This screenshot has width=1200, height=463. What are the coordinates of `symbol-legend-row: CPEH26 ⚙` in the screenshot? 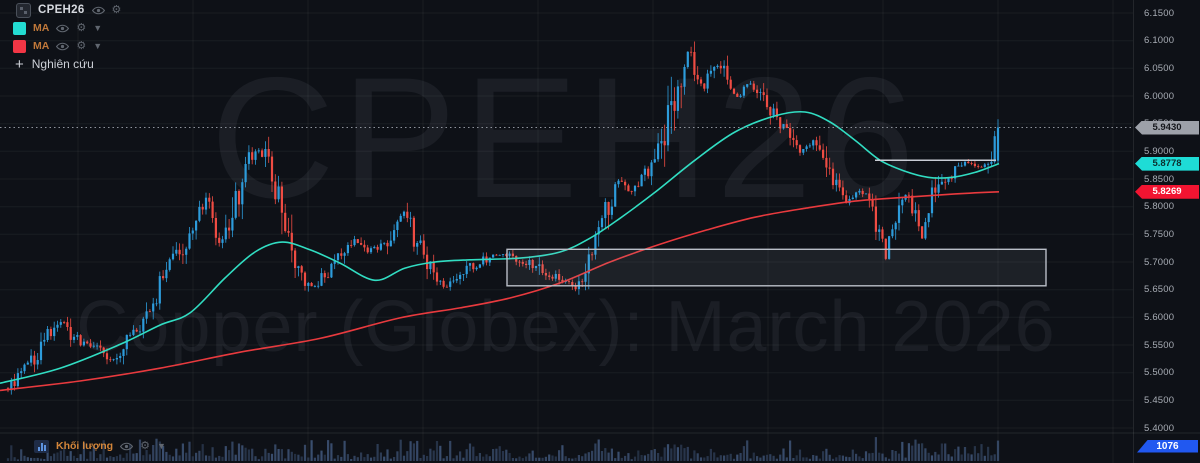 It's located at (68, 10).